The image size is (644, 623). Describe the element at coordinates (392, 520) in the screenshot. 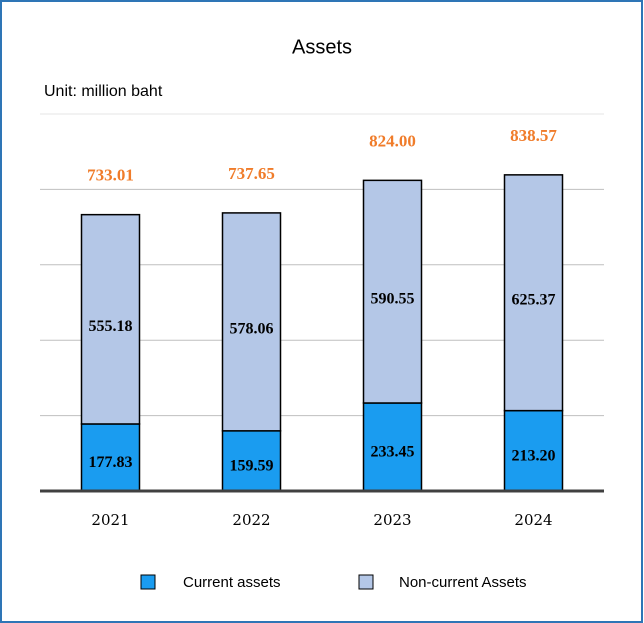

I see `x-tick-label: 2023` at that location.